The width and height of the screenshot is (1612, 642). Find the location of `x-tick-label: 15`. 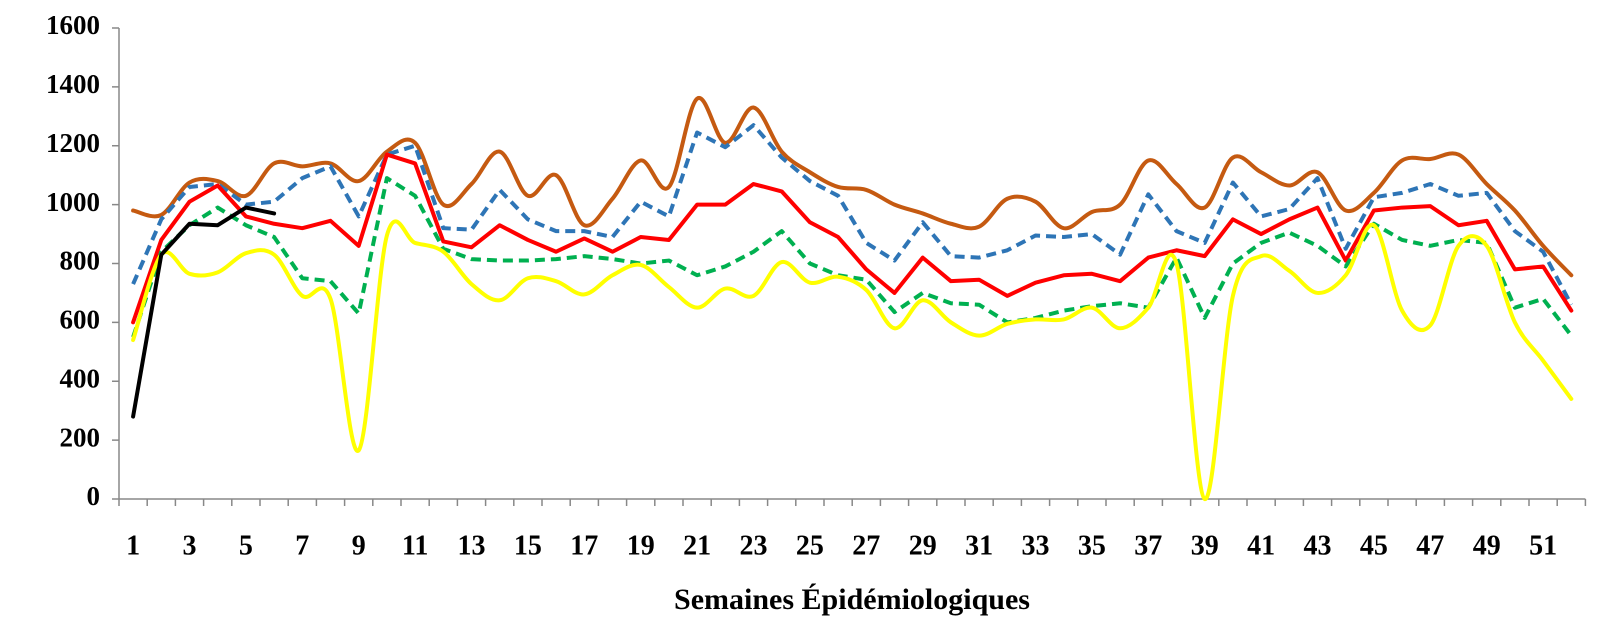

x-tick-label: 15 is located at coordinates (528, 545).